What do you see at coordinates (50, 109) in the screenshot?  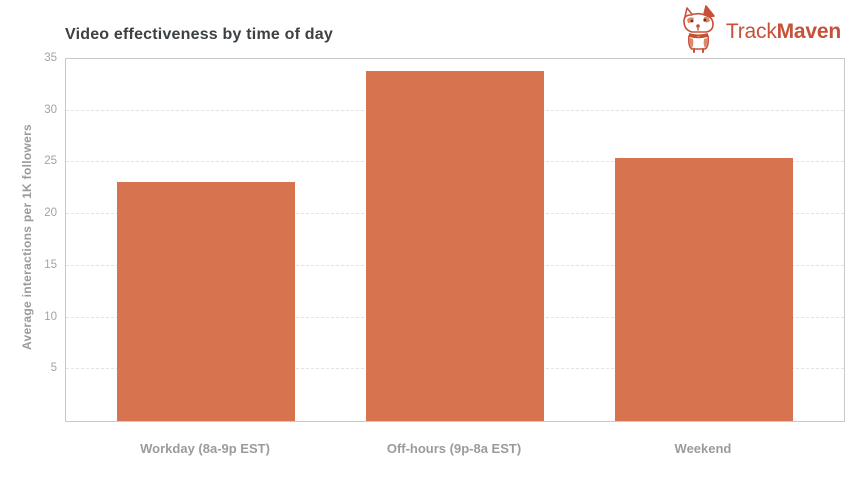 I see `y-tick-label-30: 30` at bounding box center [50, 109].